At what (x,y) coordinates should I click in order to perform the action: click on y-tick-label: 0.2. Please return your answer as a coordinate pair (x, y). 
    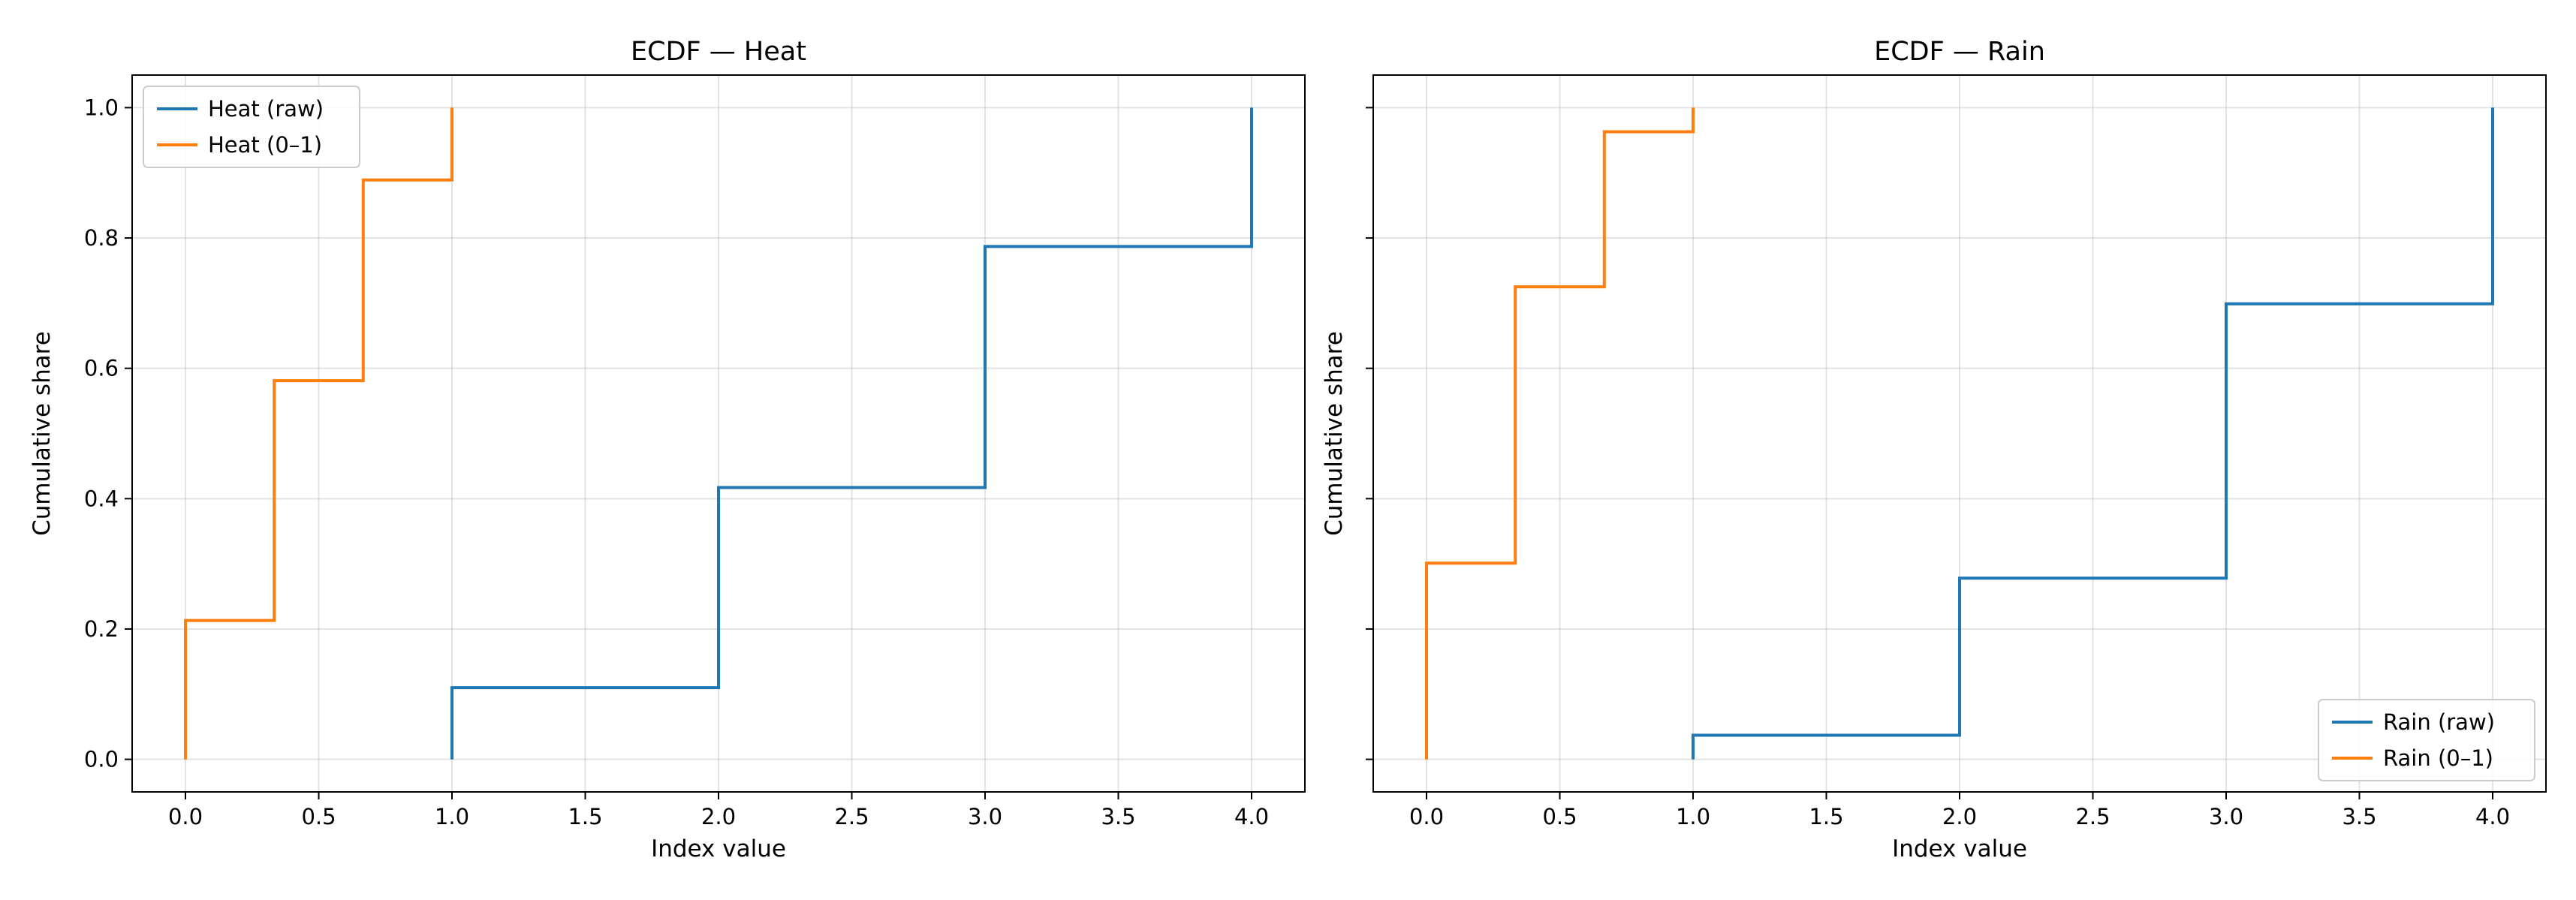
    Looking at the image, I should click on (101, 629).